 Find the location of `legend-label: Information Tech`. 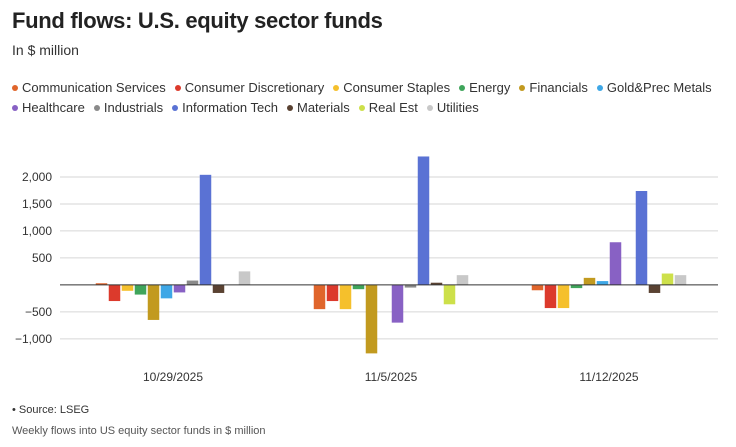

legend-label: Information Tech is located at coordinates (230, 107).